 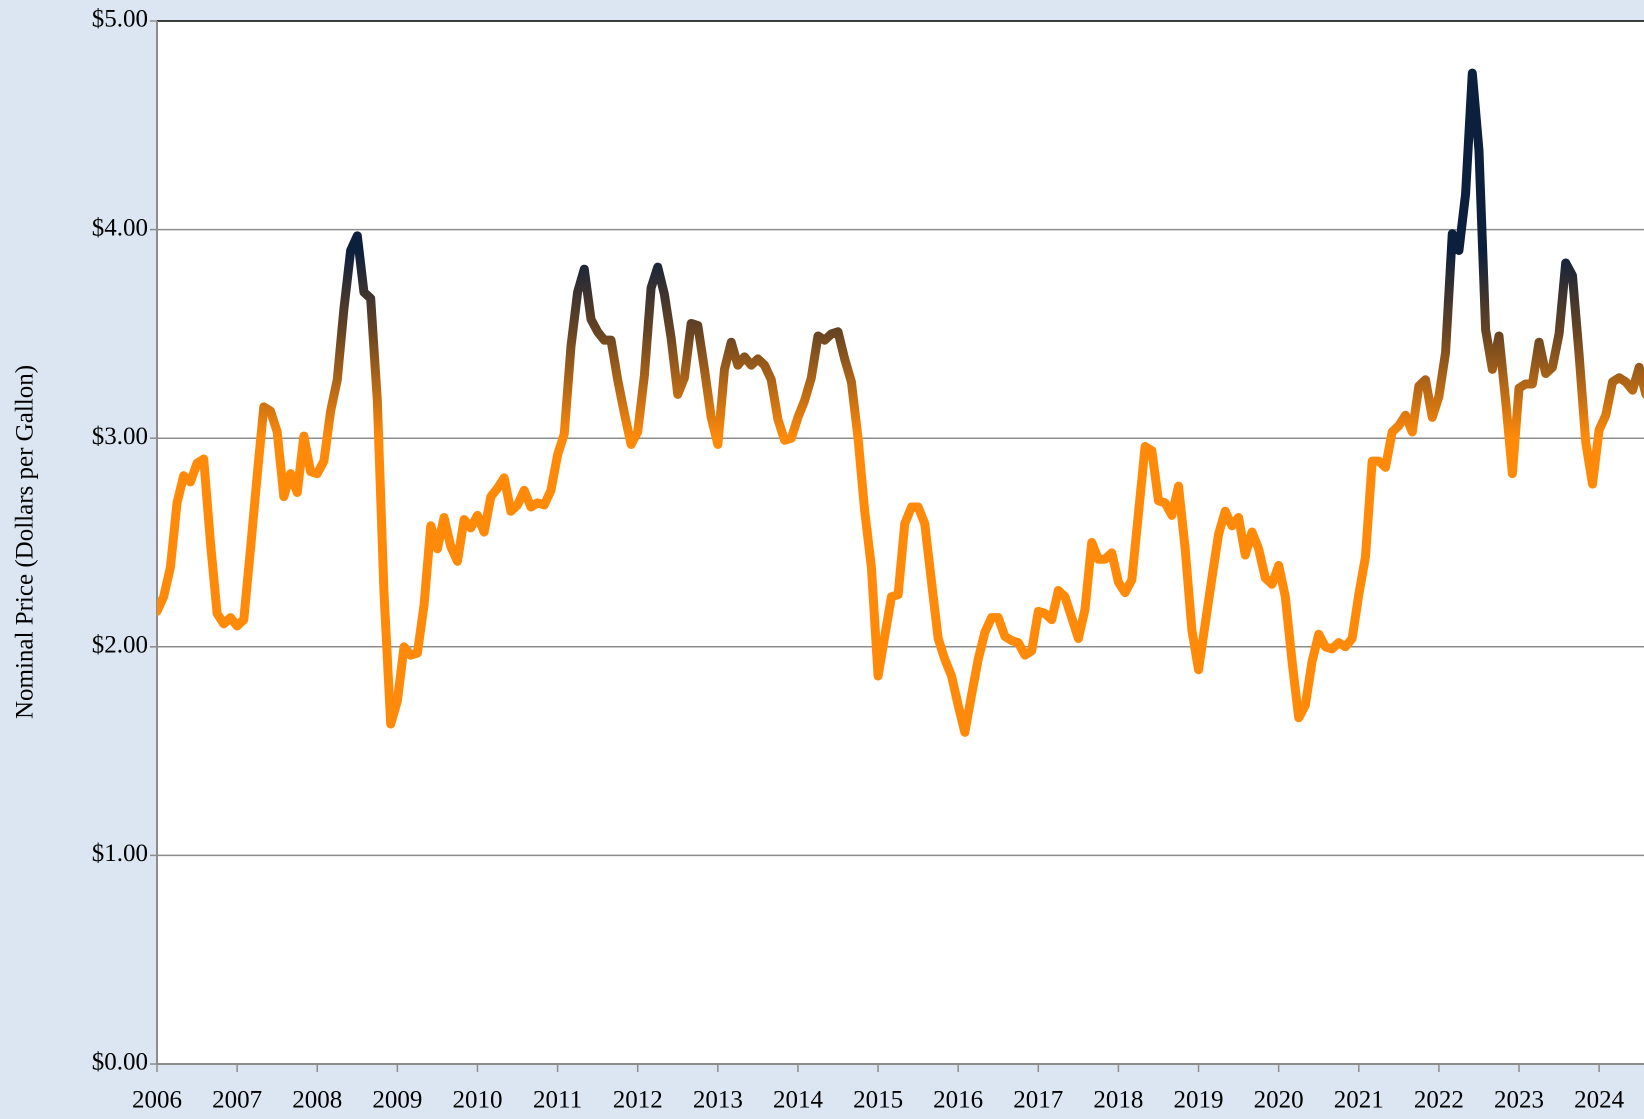 What do you see at coordinates (120, 227) in the screenshot?
I see `y-tick-label: $4.00` at bounding box center [120, 227].